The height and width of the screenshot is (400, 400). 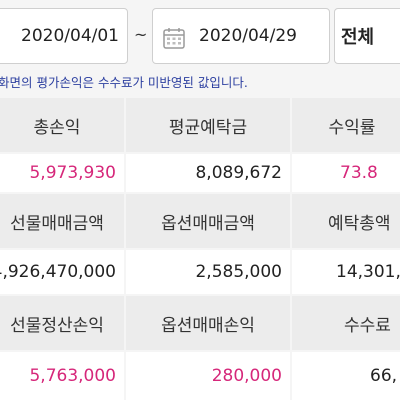 What do you see at coordinates (124, 82) in the screenshot?
I see `notice-text: 화면의 평가손익은 수수료가 미반영된 값입니다.` at bounding box center [124, 82].